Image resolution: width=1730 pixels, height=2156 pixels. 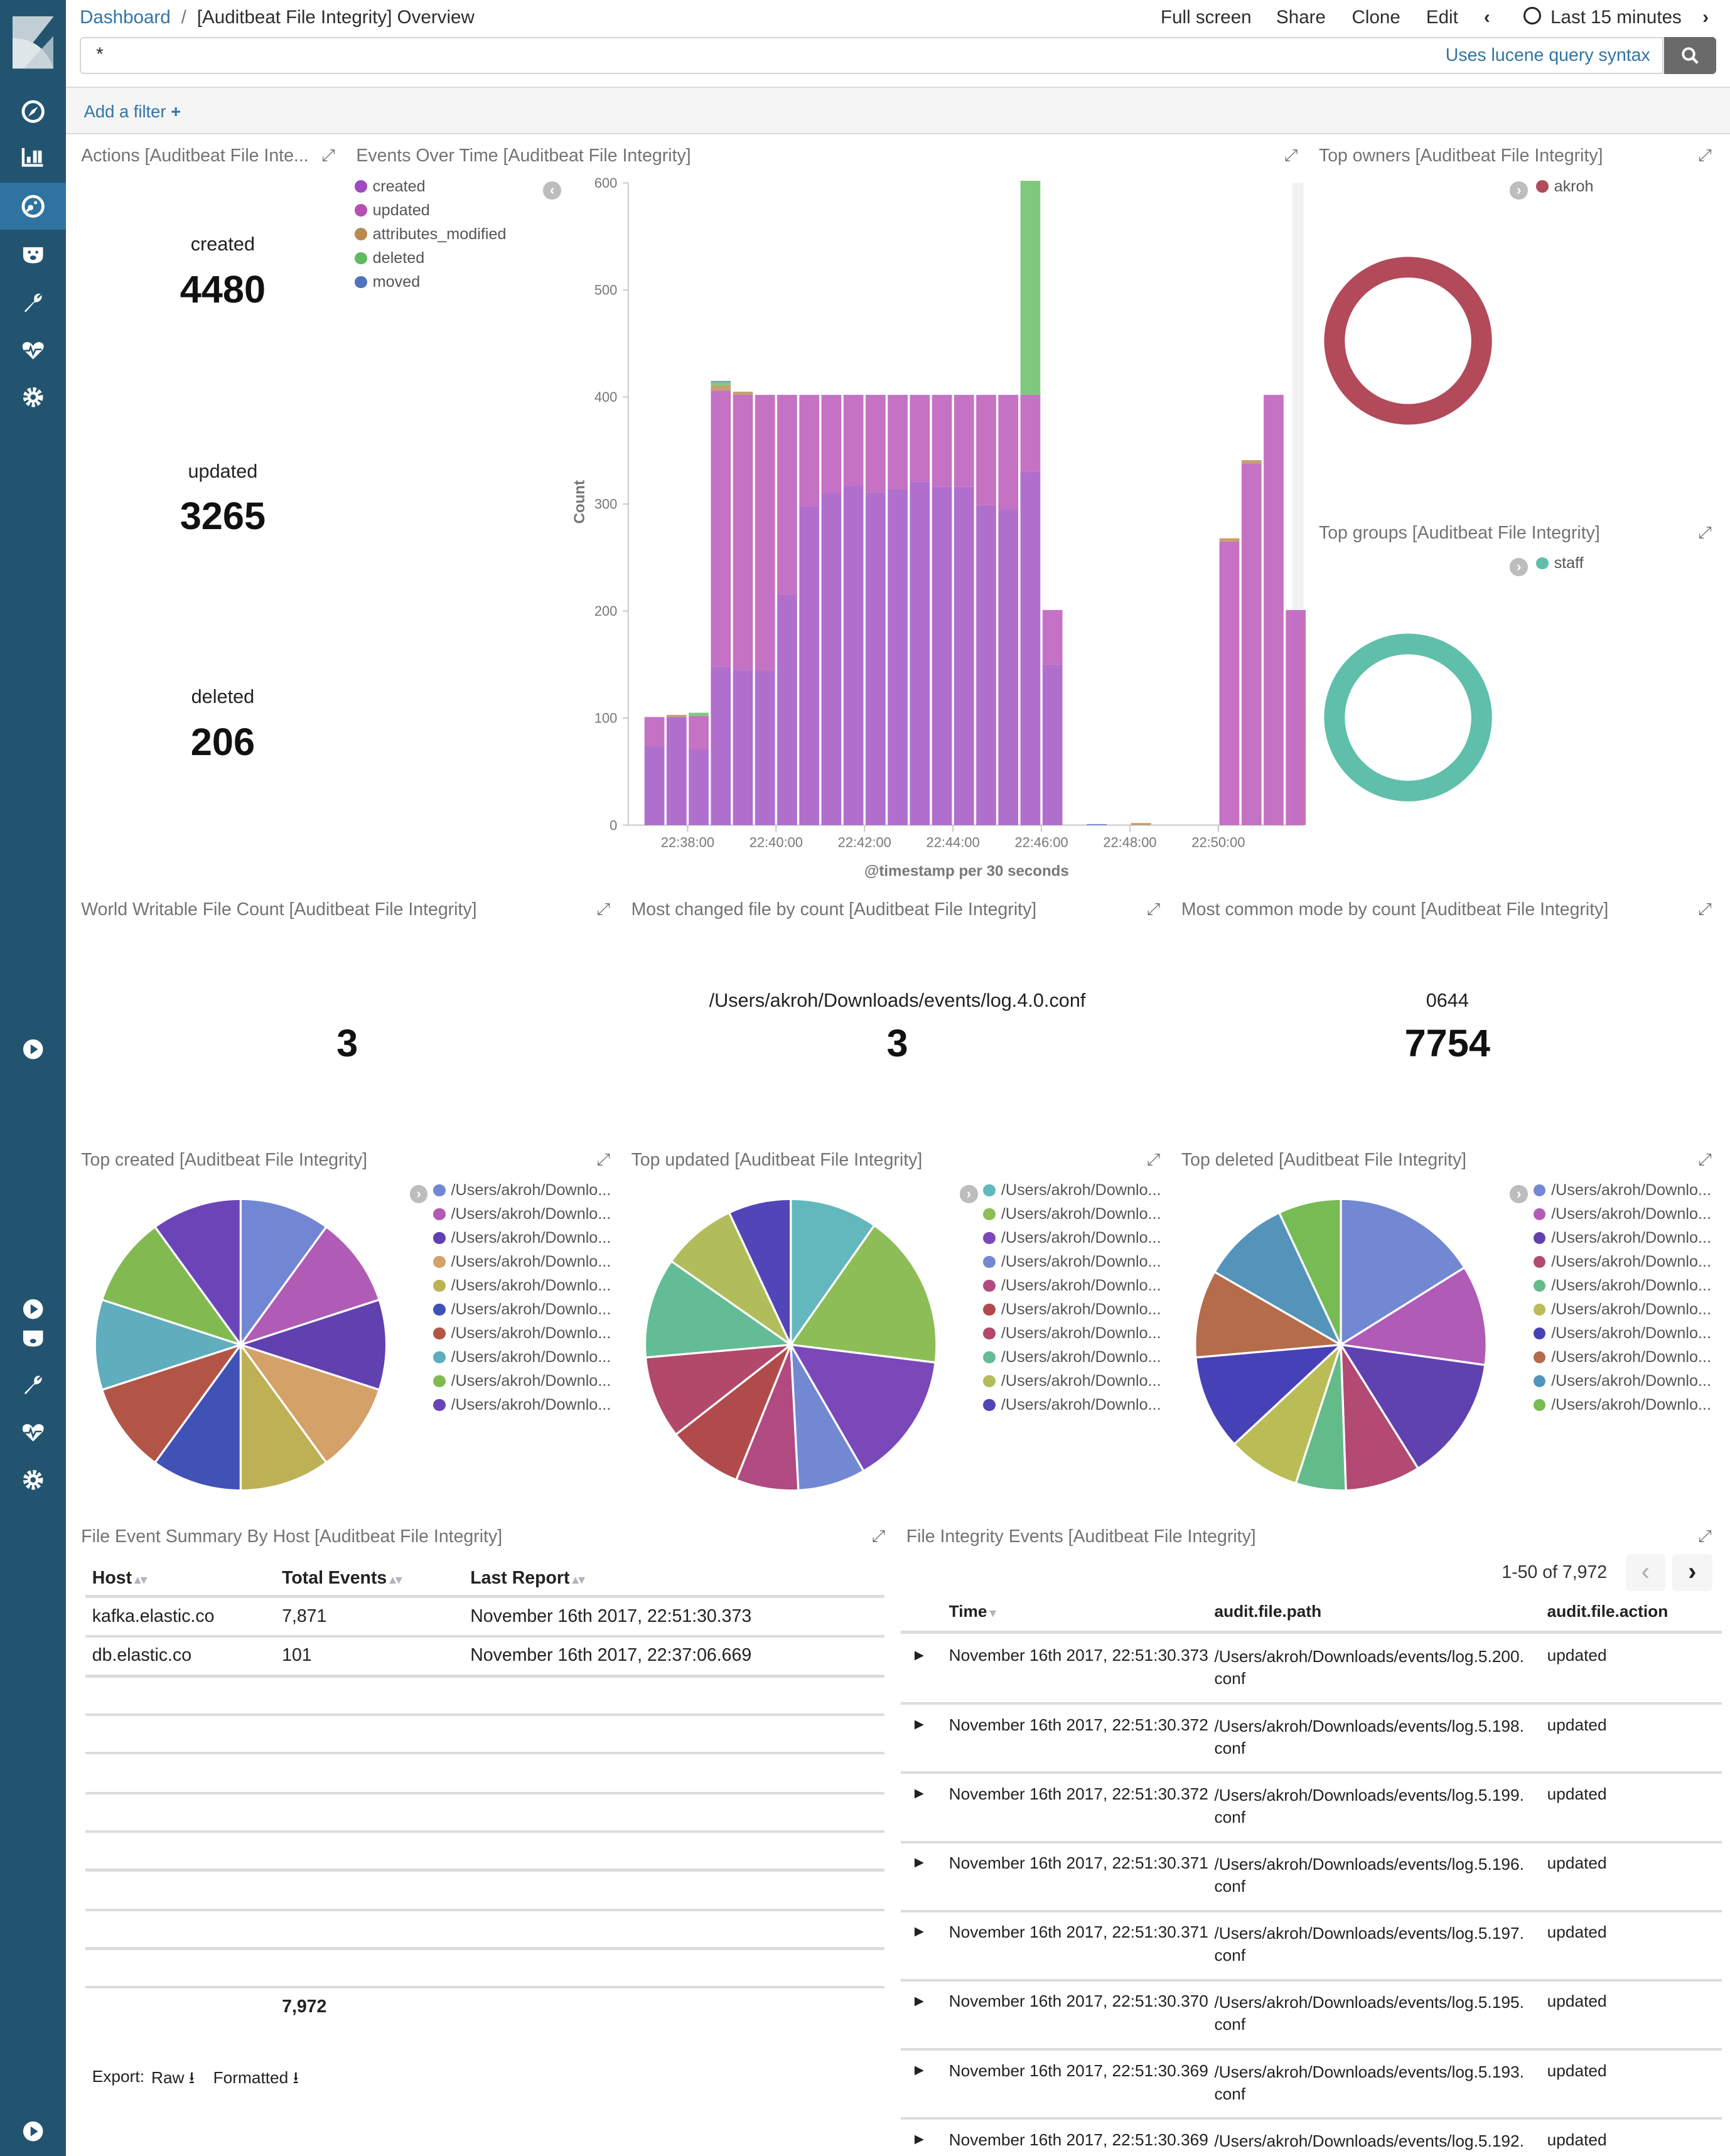 What do you see at coordinates (1602, 17) in the screenshot?
I see `time-picker-button: Last 15 minutes` at bounding box center [1602, 17].